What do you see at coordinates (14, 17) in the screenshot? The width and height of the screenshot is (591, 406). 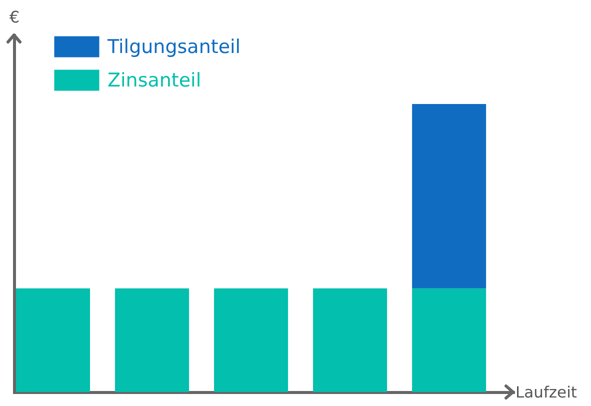 I see `y-axis-title: €` at bounding box center [14, 17].